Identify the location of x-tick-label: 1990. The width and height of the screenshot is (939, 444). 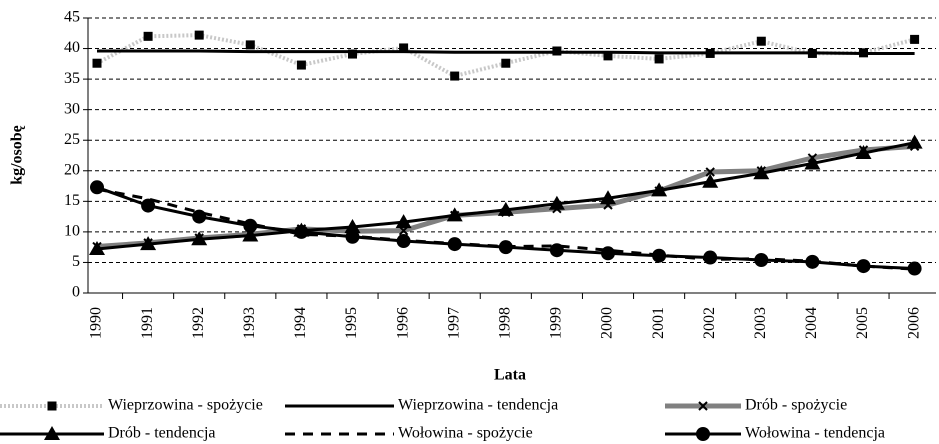
(96, 323).